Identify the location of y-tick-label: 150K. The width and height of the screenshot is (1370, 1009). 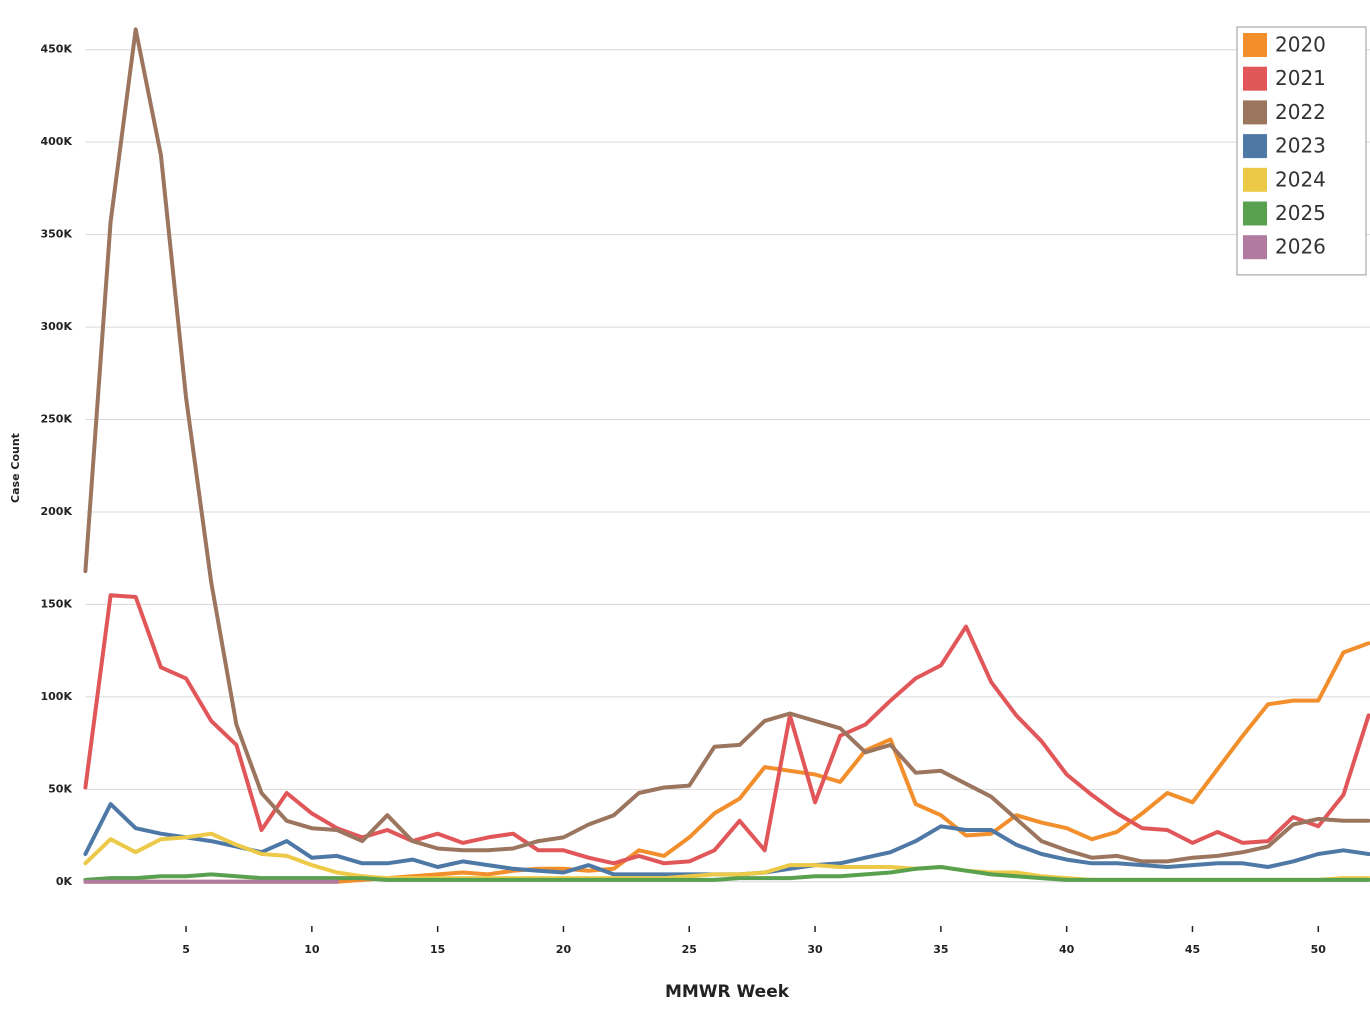
(57, 603).